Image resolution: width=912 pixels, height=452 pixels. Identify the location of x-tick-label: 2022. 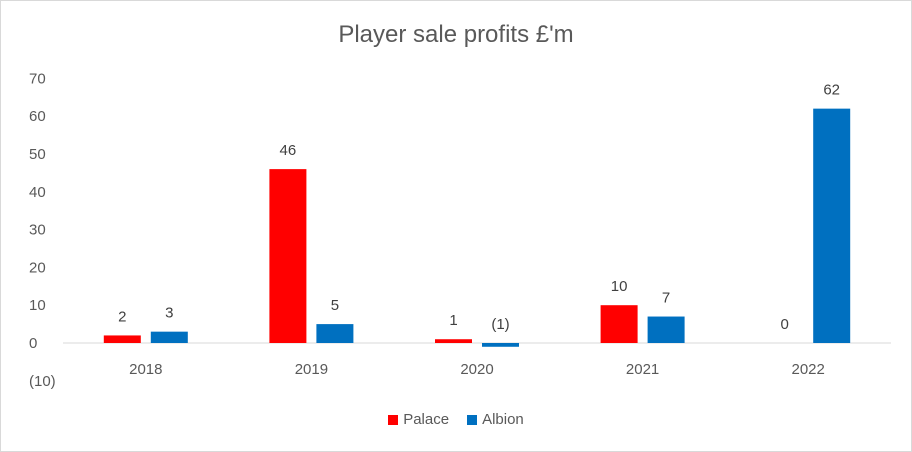
(808, 369).